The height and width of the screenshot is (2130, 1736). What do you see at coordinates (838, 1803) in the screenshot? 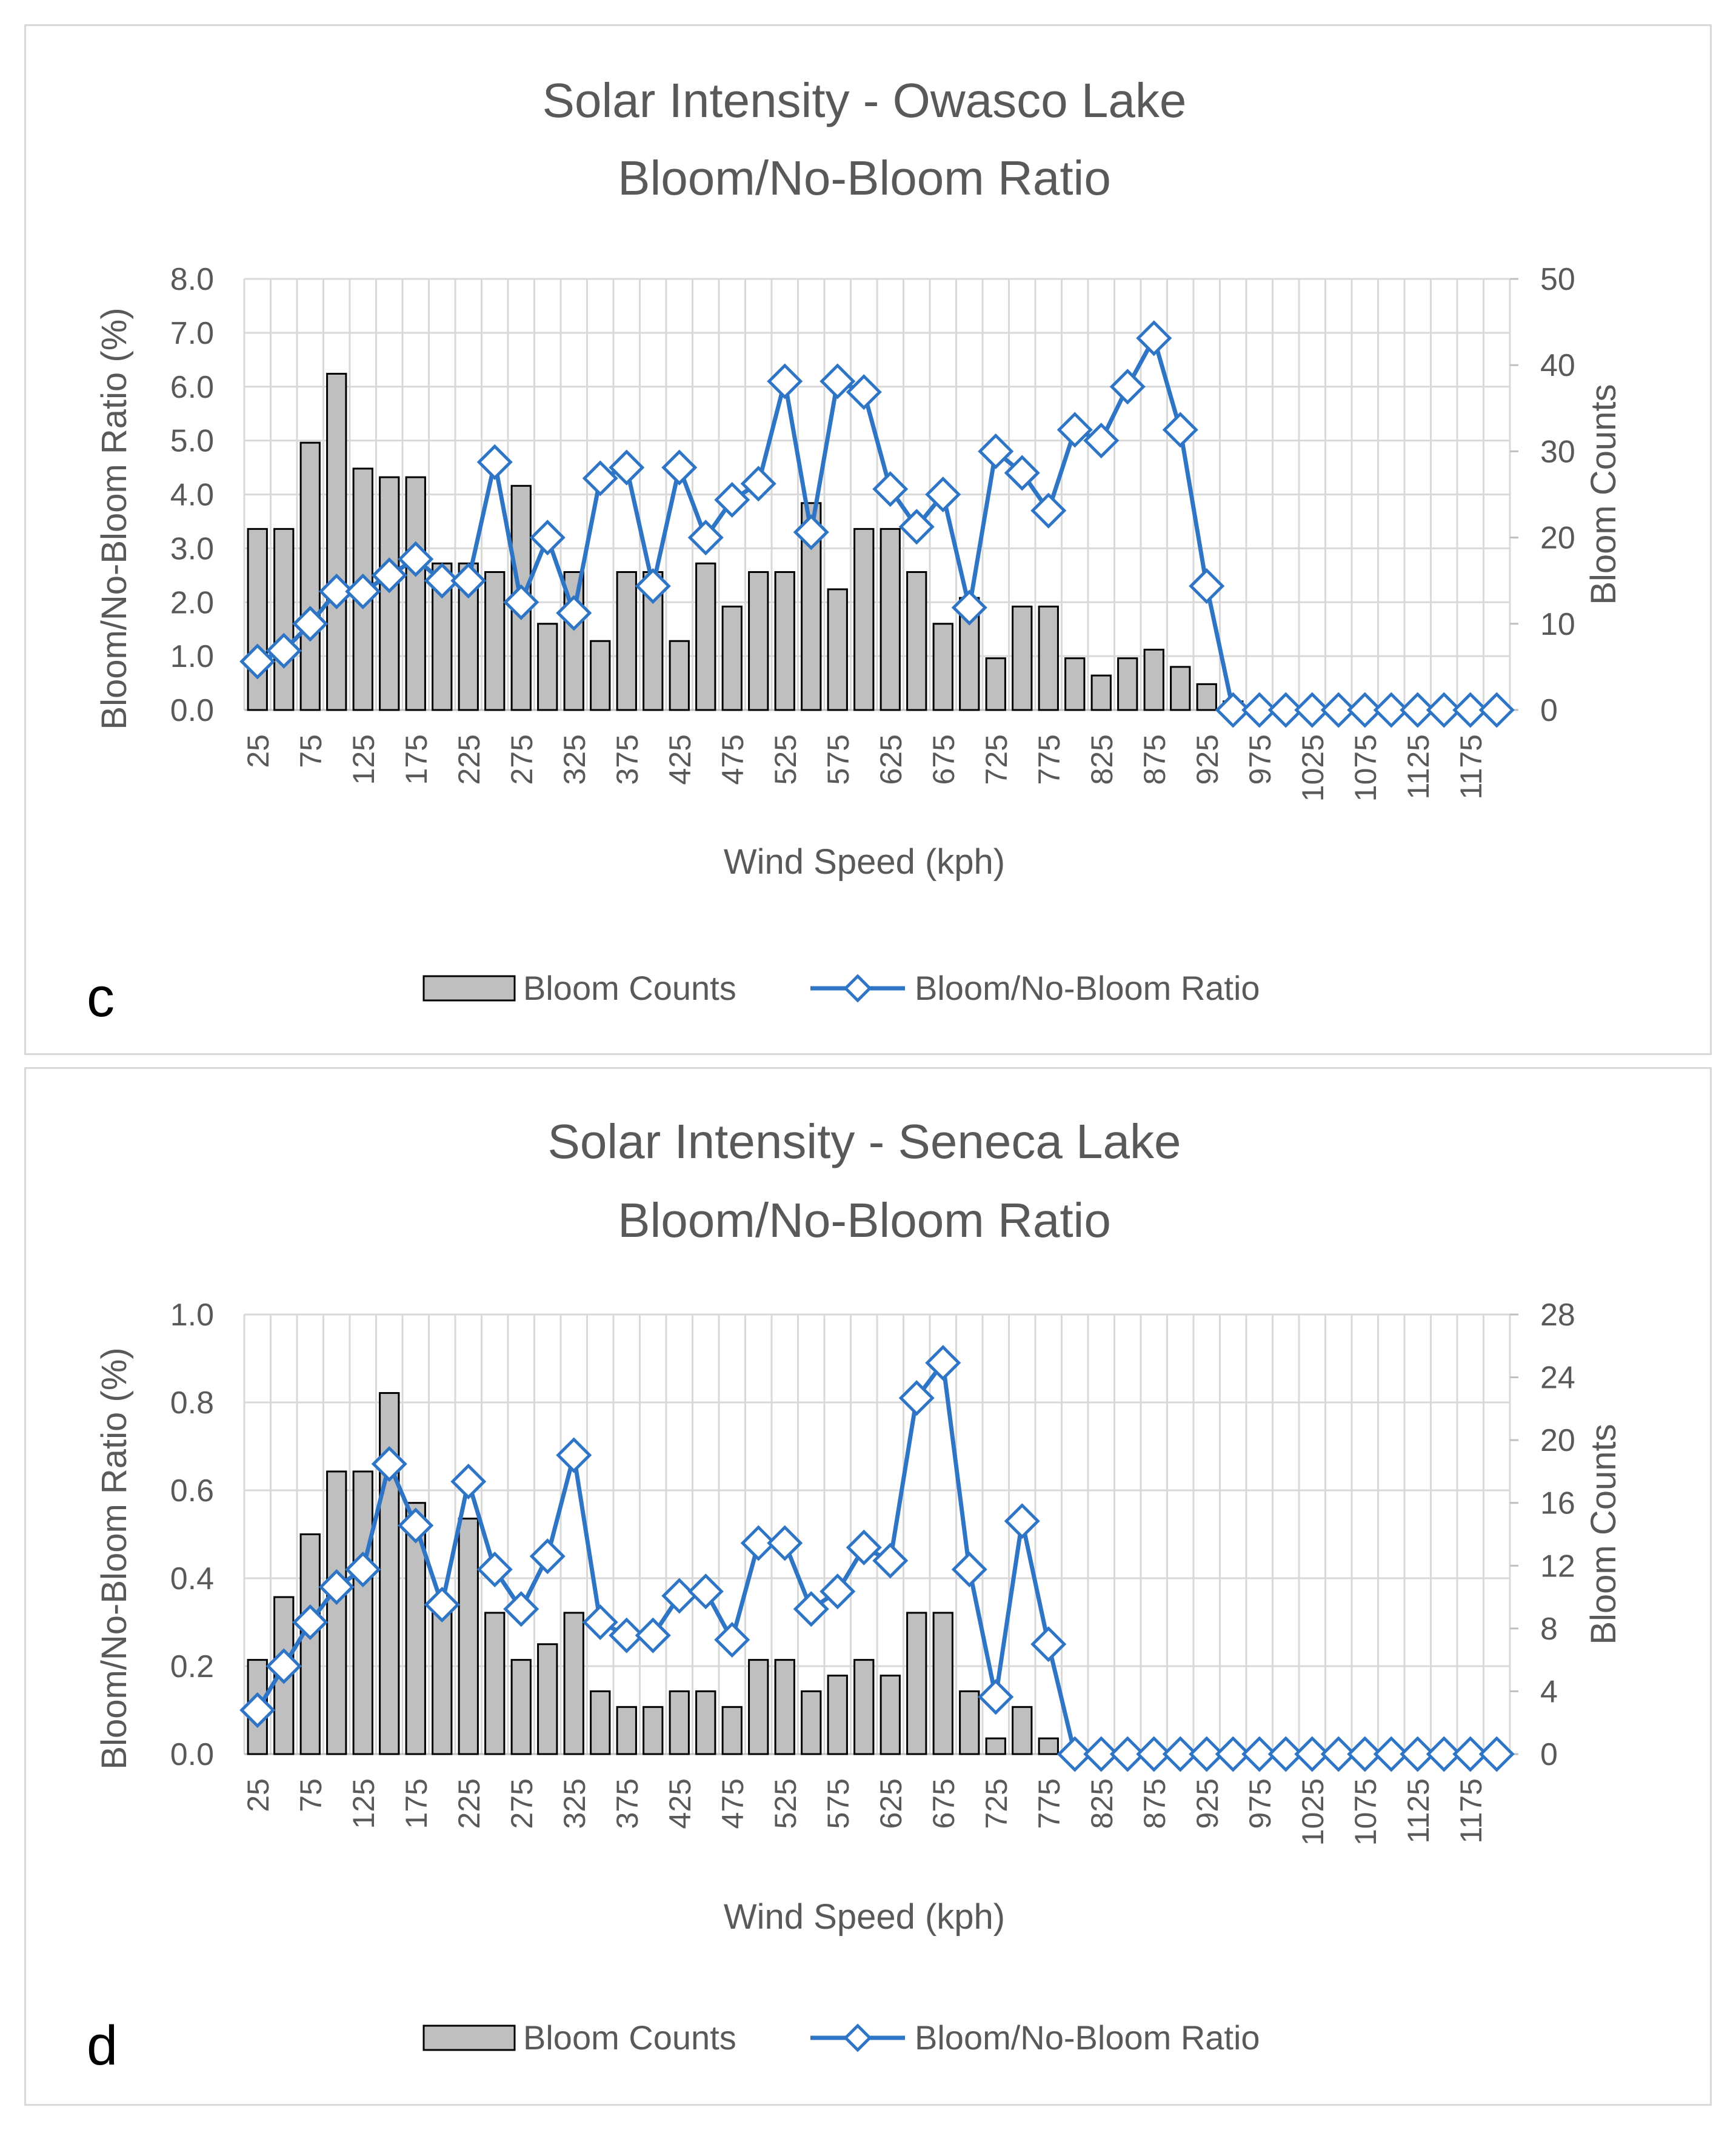
I see `x-axis-tick-label: 575` at bounding box center [838, 1803].